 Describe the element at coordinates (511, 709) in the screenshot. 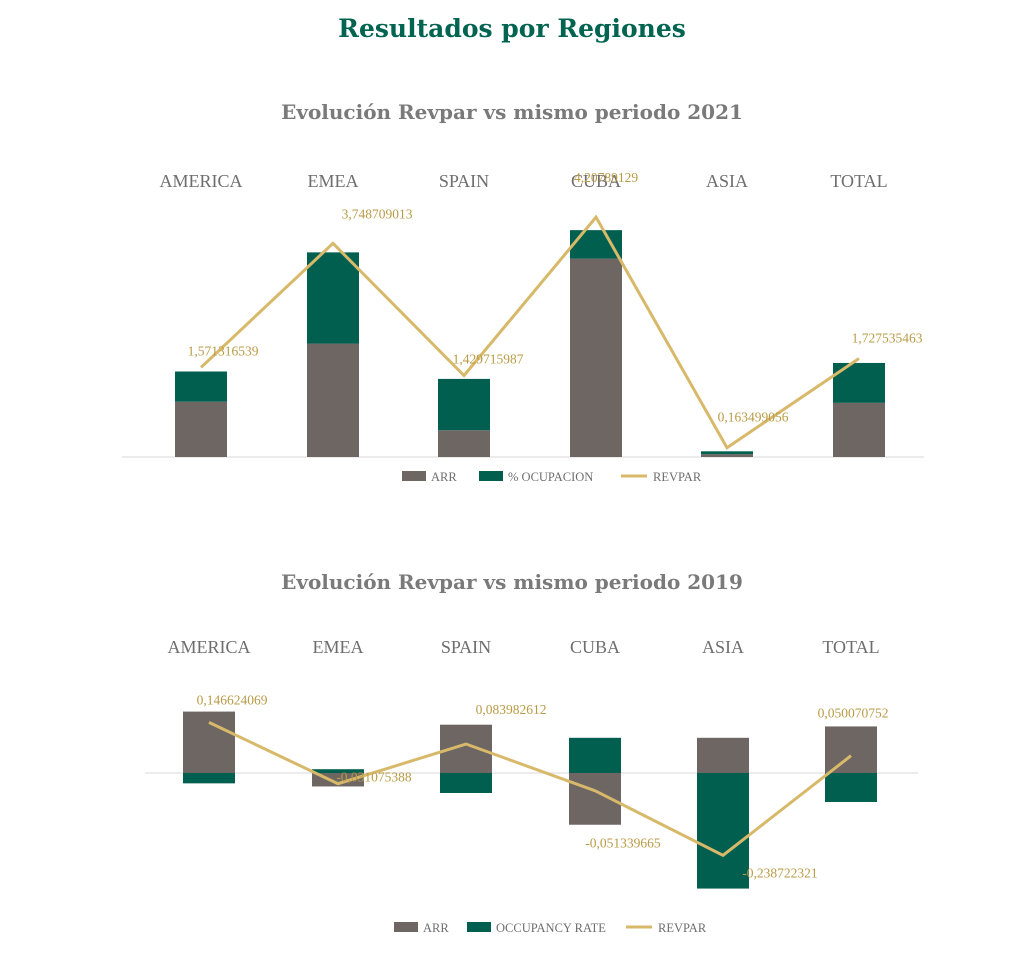

I see `revpar-data-label: 0,083982612` at that location.